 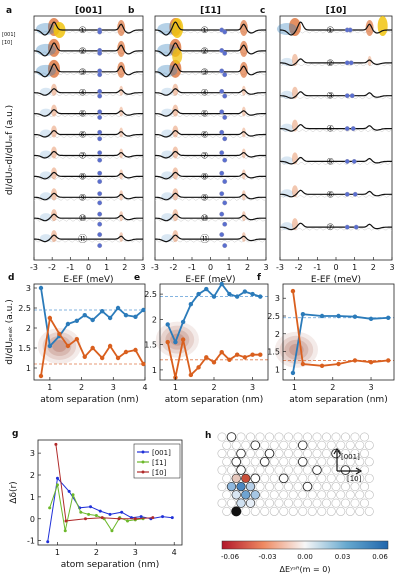 I want to click on y-tick-label: -1, so click(x=31, y=541).